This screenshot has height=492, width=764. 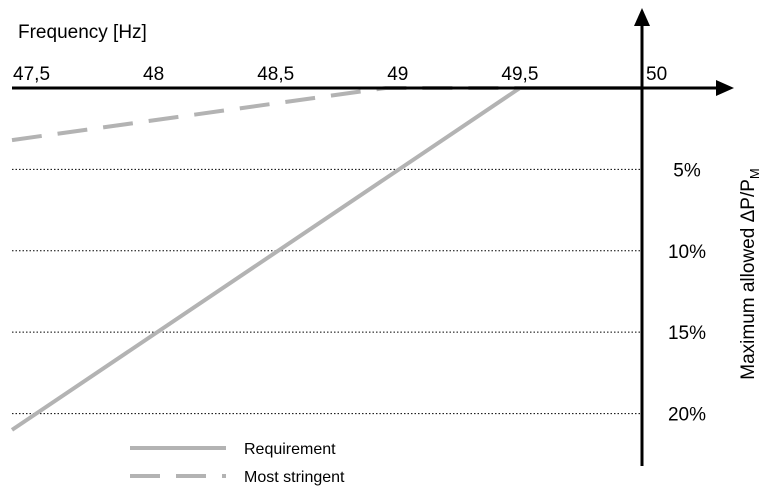 I want to click on x-tick-label: 49, so click(x=397, y=74).